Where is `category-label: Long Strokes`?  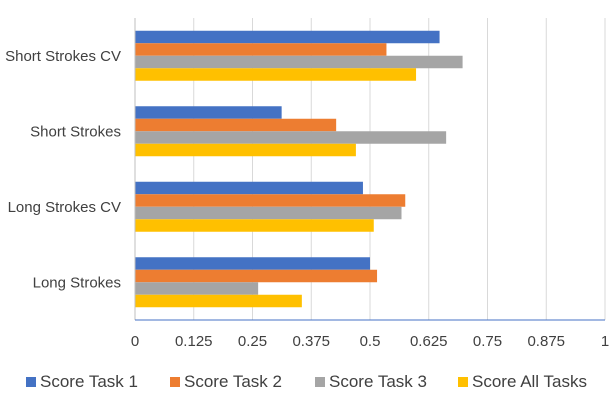 category-label: Long Strokes is located at coordinates (77, 282).